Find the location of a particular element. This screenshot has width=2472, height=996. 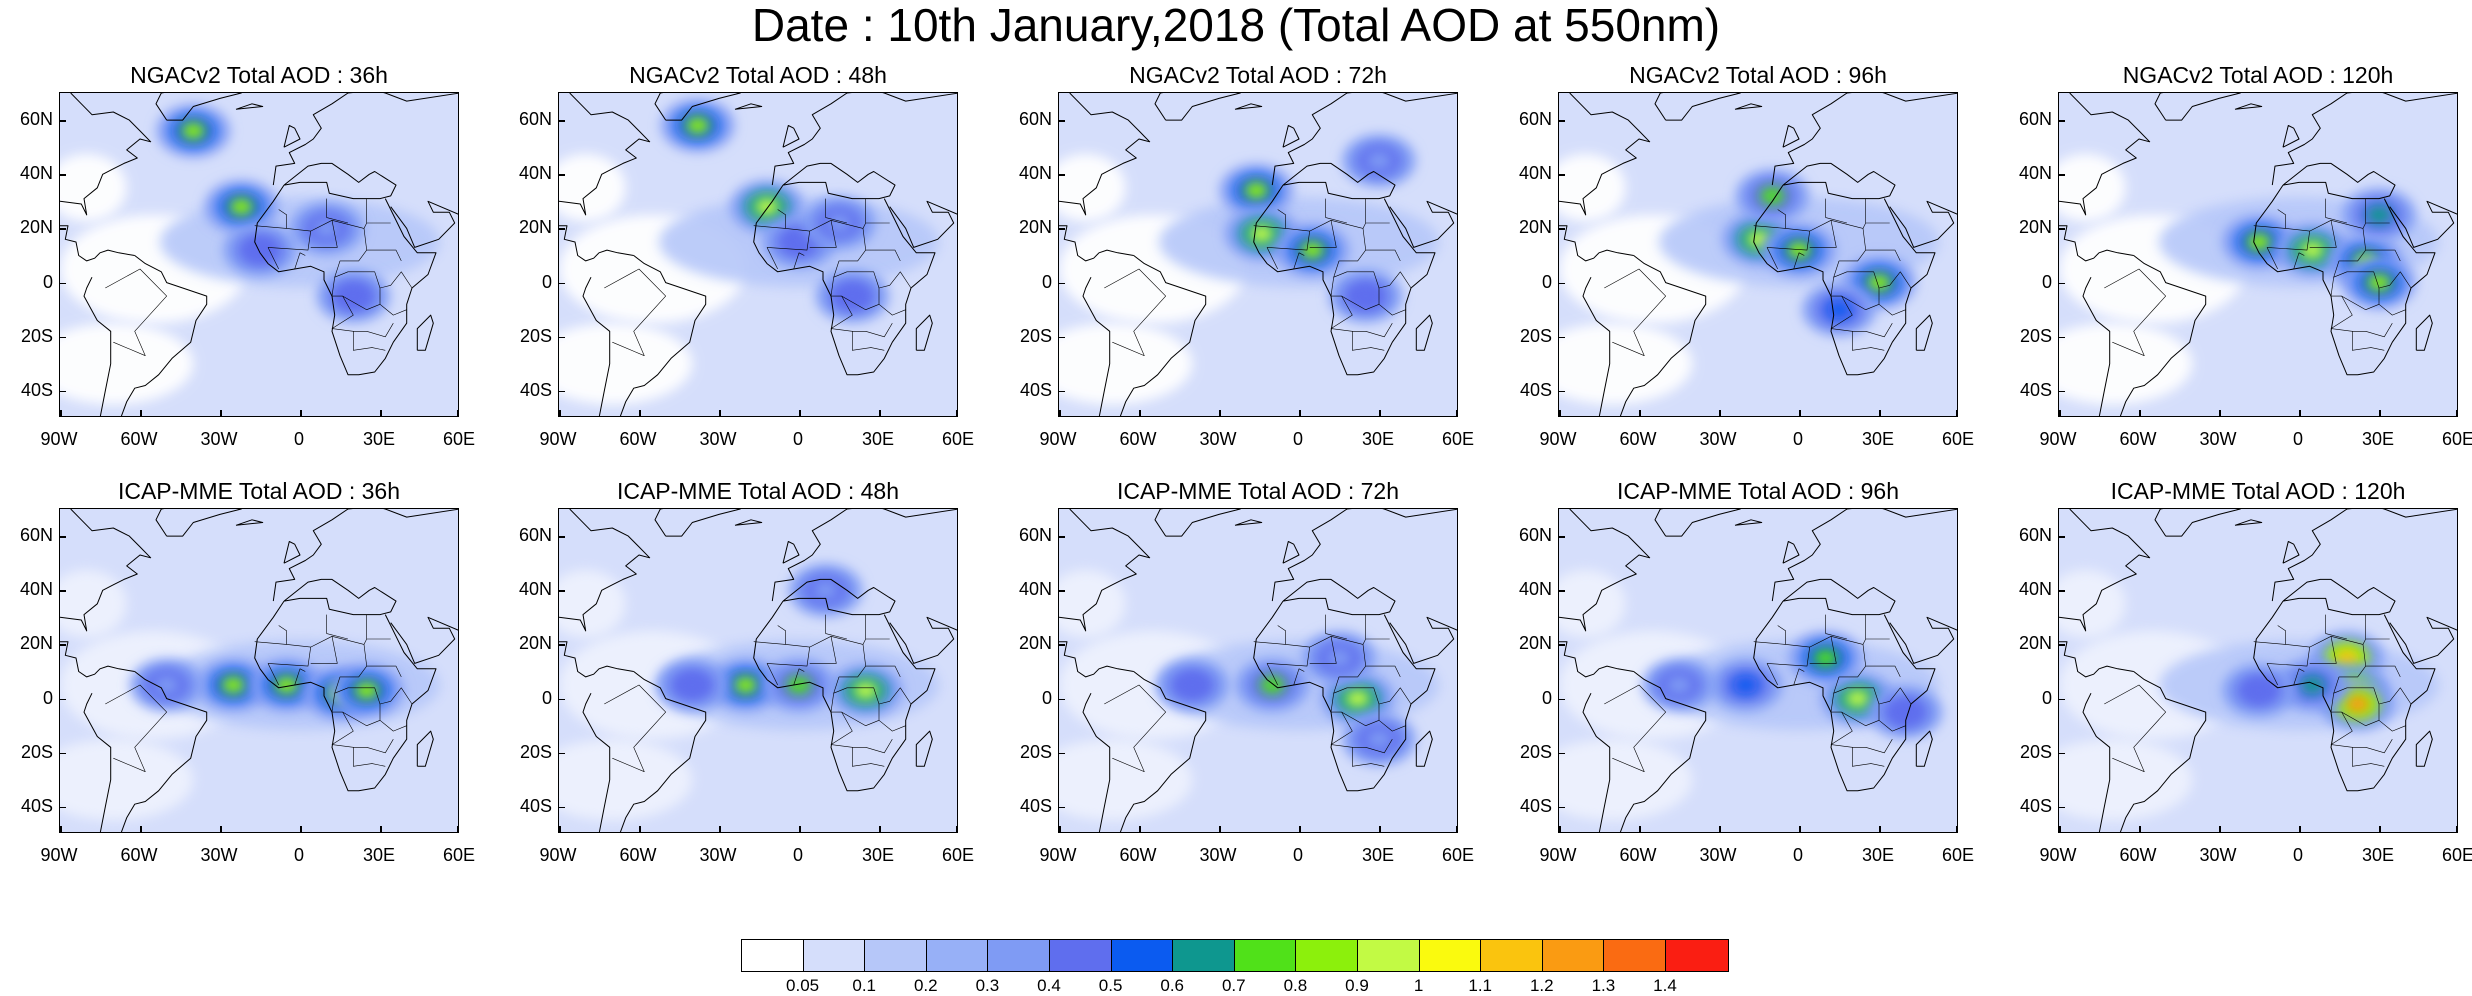

colorbar-label: 1.3 is located at coordinates (1603, 985).